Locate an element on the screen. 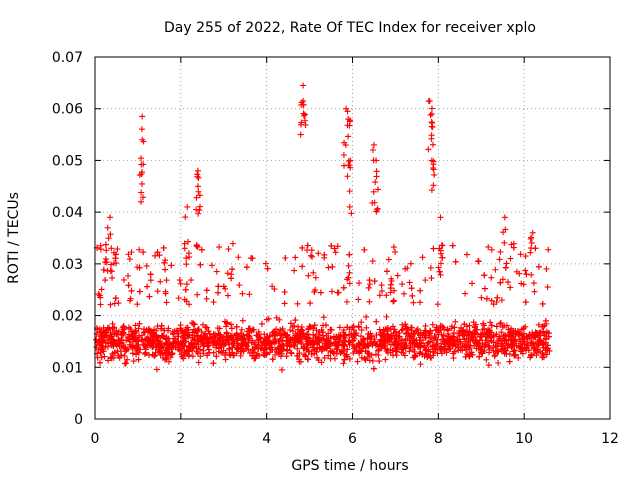 The image size is (640, 480). y-tick-label: 0.01 is located at coordinates (67, 368).